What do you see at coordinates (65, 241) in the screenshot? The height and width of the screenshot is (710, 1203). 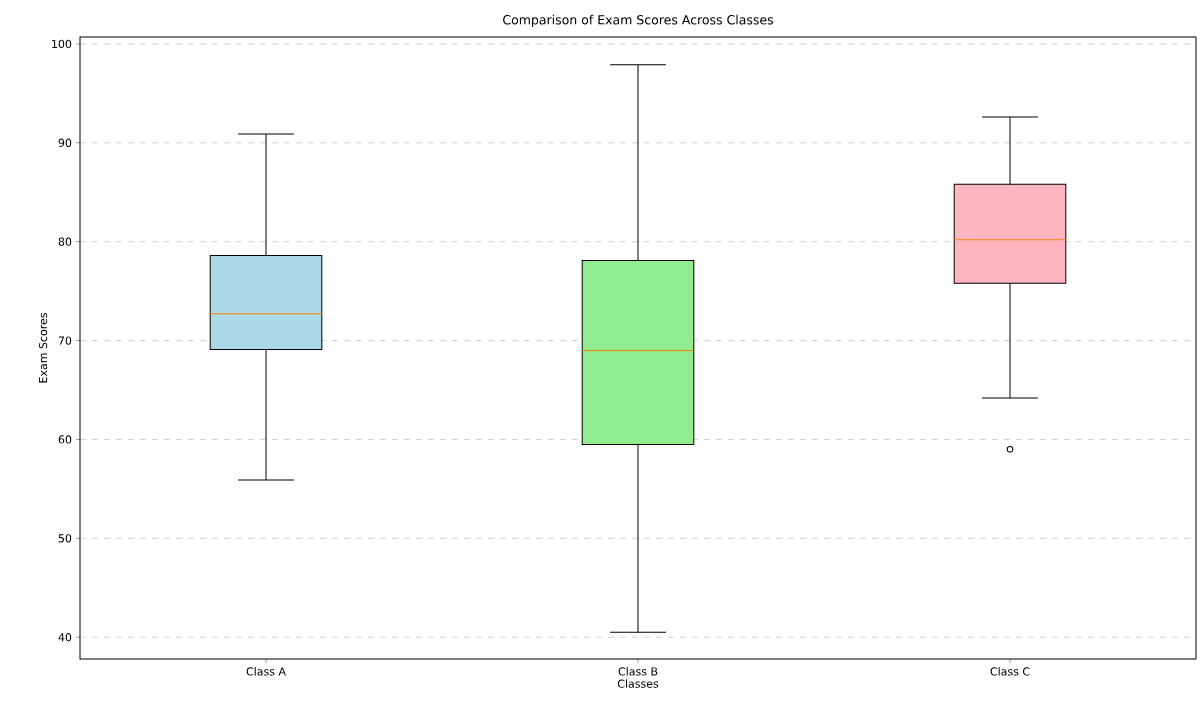 I see `y-tick-label: 80` at bounding box center [65, 241].